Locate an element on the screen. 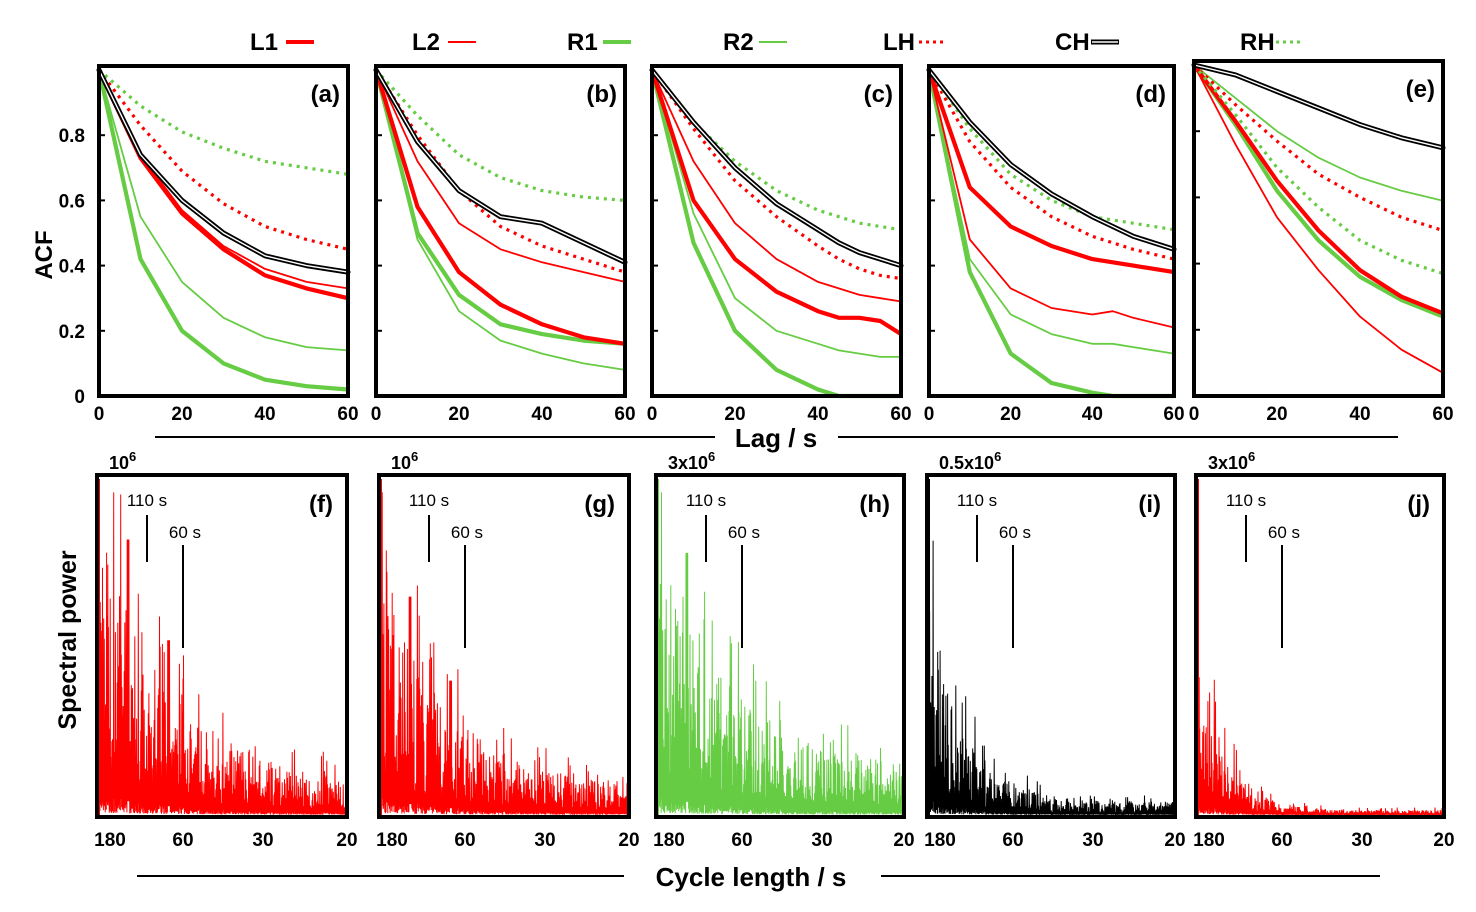 The height and width of the screenshot is (912, 1476). spectrum-panel-j: 110 s60 s 3x10⁶ 180 60 30 20 (j) is located at coordinates (1323, 650).